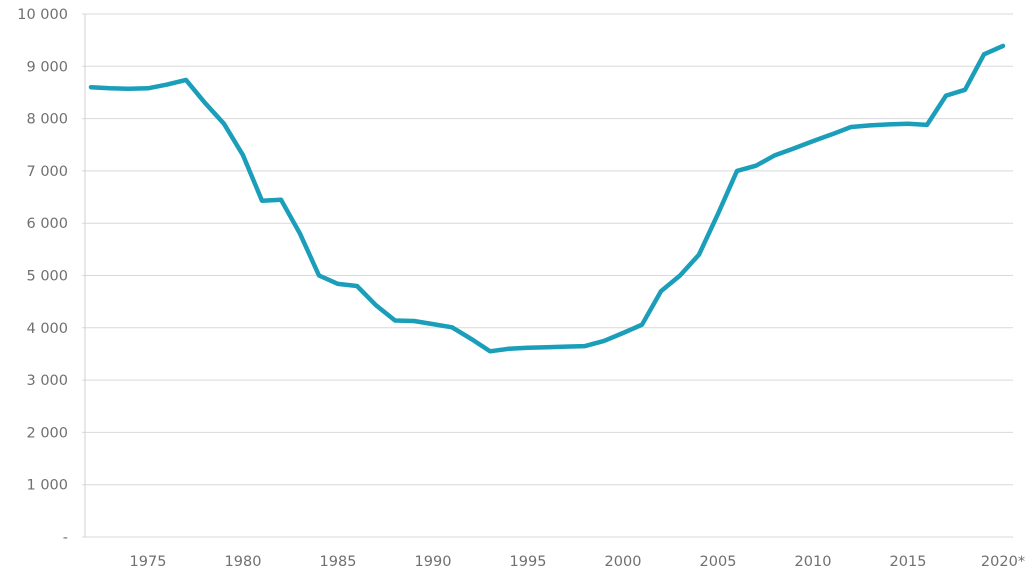 This screenshot has width=1033, height=575. Describe the element at coordinates (243, 562) in the screenshot. I see `x-axis-tick-label: 1980` at that location.